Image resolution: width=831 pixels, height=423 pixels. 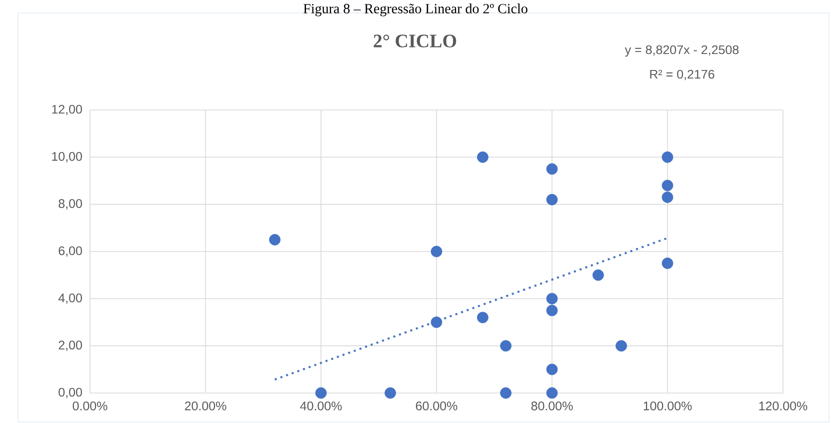 What do you see at coordinates (70, 393) in the screenshot?
I see `y-tick-label: 0,00` at bounding box center [70, 393].